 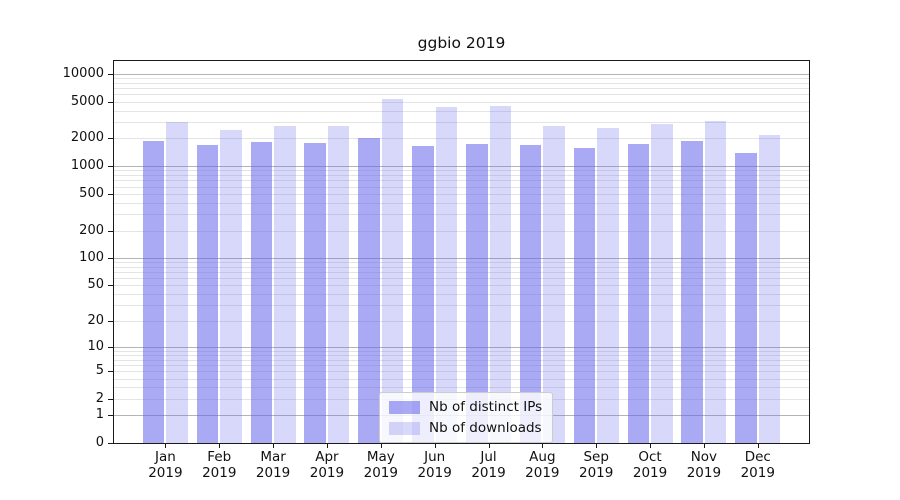 I want to click on x-tick-label-dec: Dec 2019, so click(x=758, y=465).